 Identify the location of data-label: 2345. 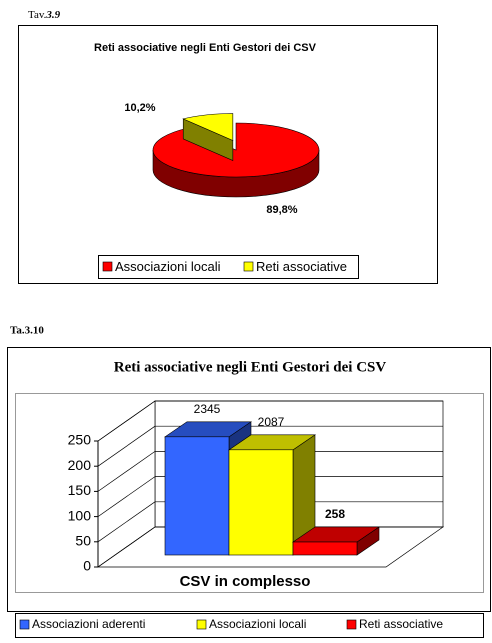
(207, 409).